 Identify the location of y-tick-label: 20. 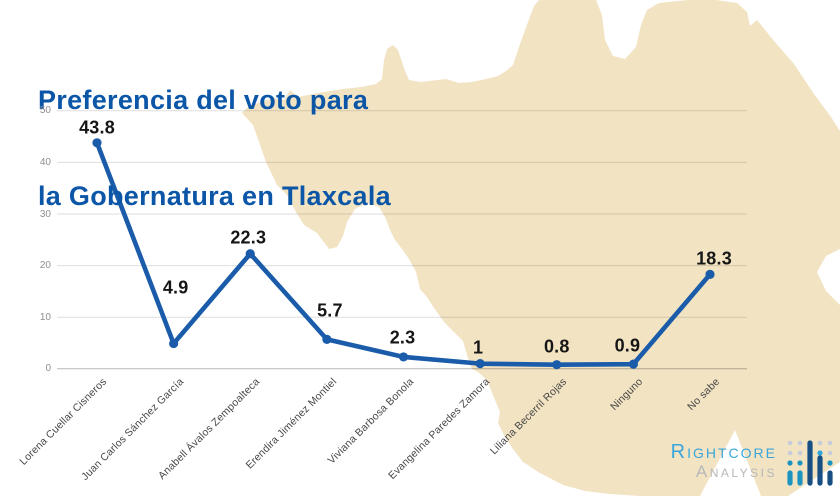
(45, 266).